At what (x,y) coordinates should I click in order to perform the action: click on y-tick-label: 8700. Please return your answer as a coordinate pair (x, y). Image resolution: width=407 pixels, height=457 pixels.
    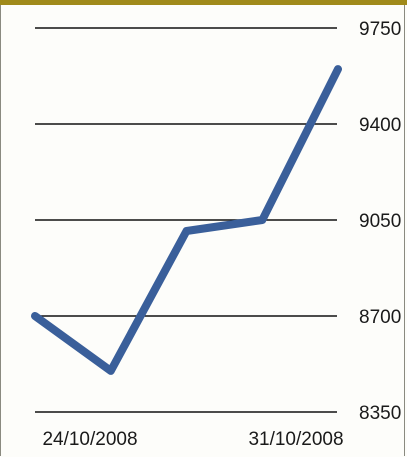
    Looking at the image, I should click on (380, 317).